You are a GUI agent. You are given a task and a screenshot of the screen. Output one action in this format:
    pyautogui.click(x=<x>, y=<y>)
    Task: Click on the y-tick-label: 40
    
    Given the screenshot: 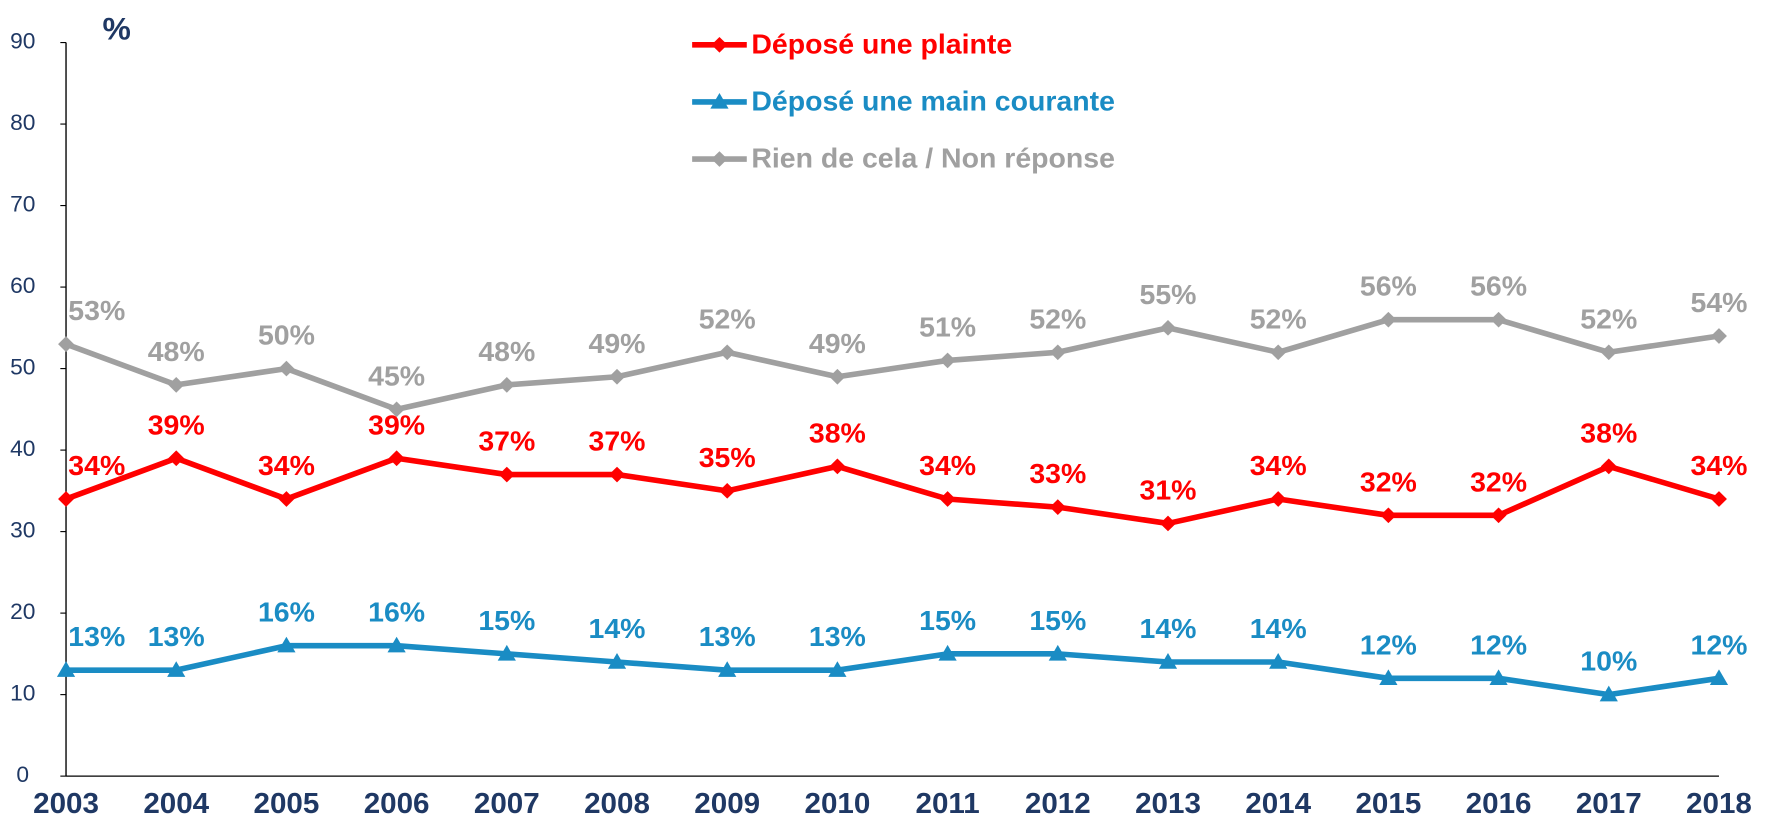 What is the action you would take?
    pyautogui.click(x=22, y=448)
    